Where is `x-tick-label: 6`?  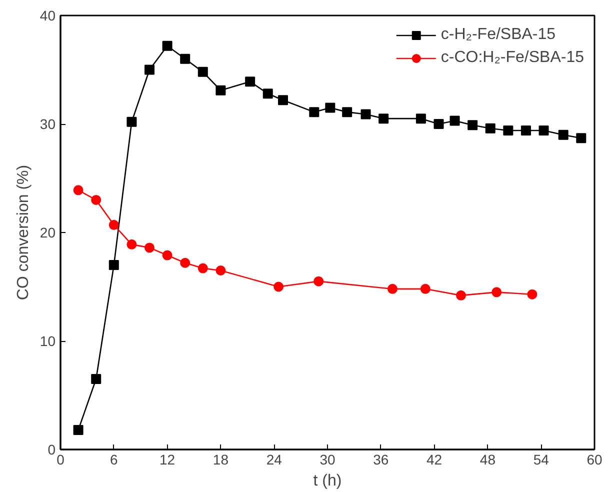 x-tick-label: 6 is located at coordinates (114, 460).